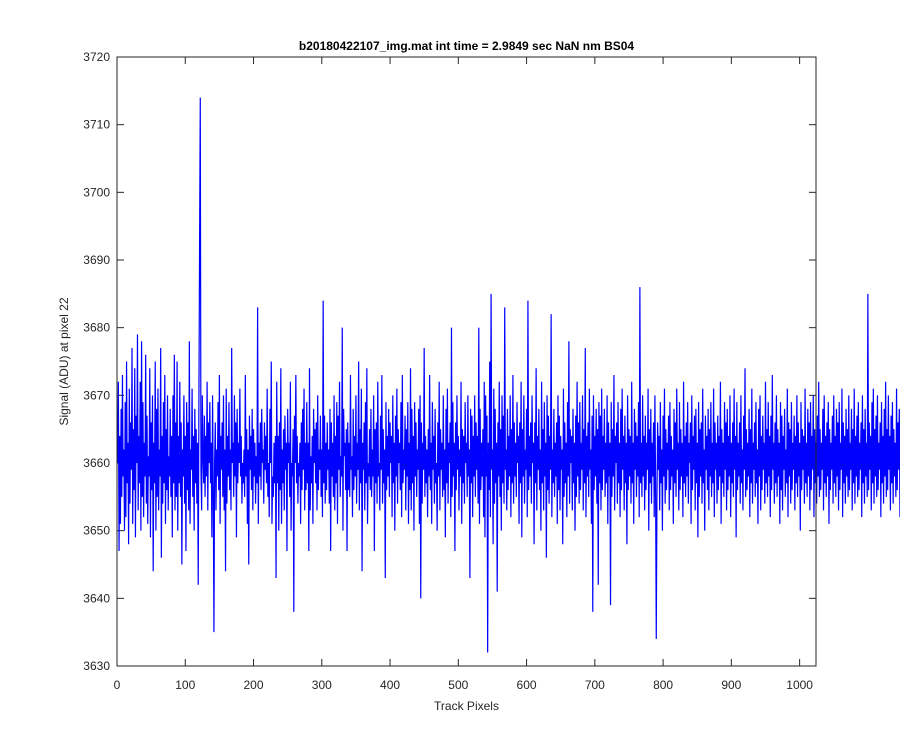 This screenshot has width=900, height=755. What do you see at coordinates (254, 685) in the screenshot?
I see `x-tick-label: 200` at bounding box center [254, 685].